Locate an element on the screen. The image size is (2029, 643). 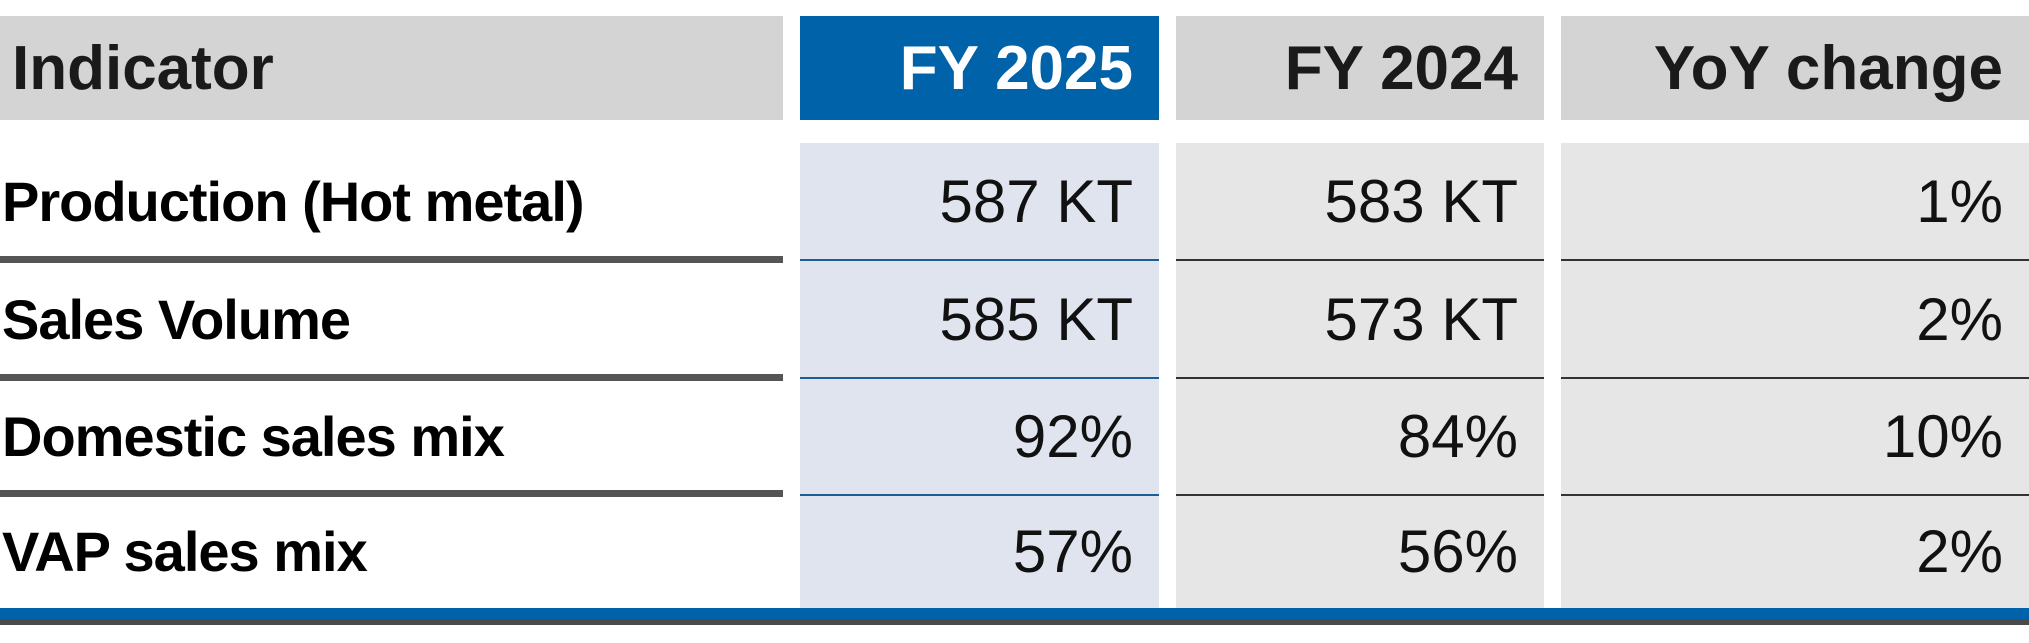
fy2025-value: 57% is located at coordinates (1072, 551).